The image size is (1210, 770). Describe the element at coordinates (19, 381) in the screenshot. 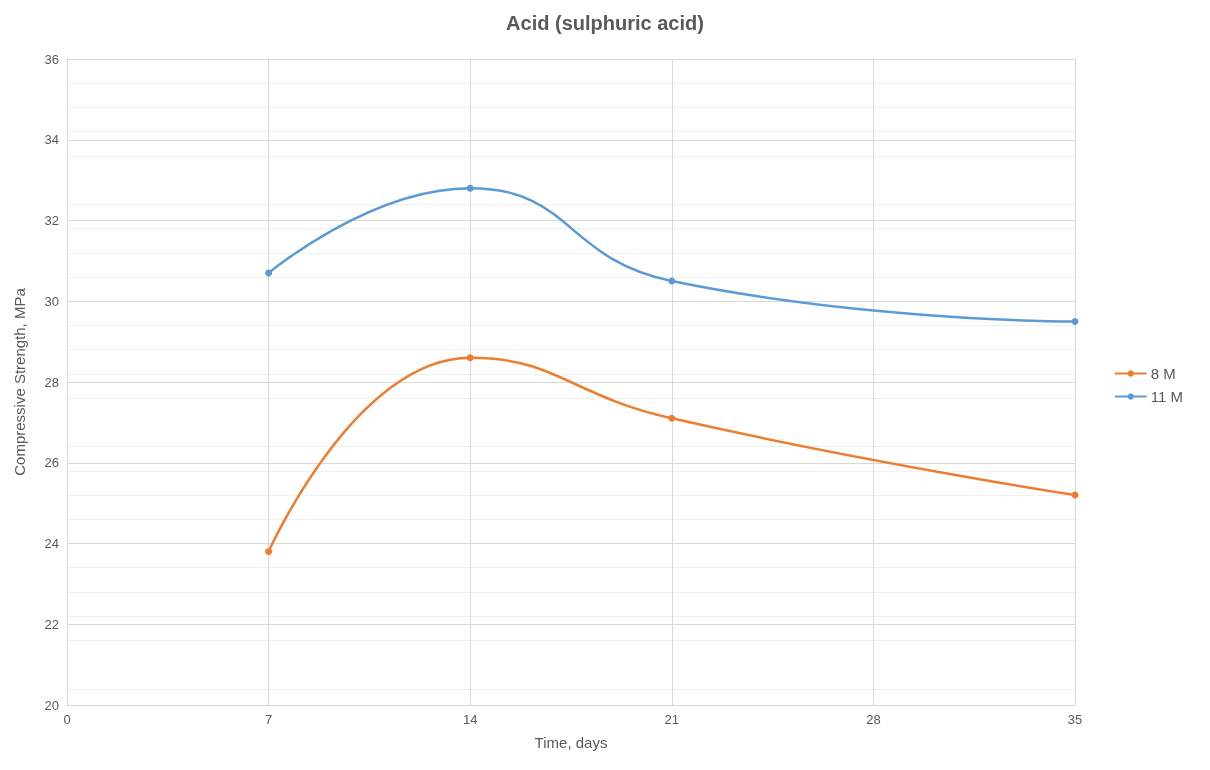

I see `y-axis-title: Compressive Strength, MPa` at that location.